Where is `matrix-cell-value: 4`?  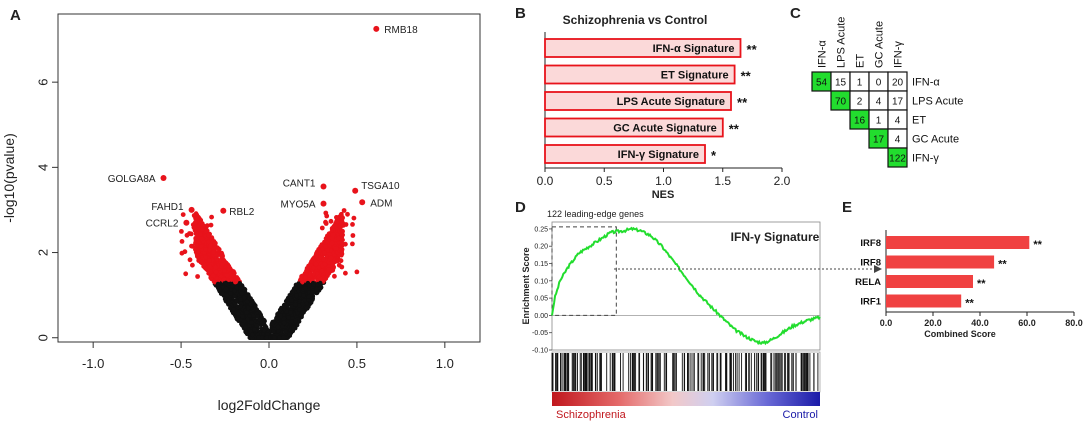
matrix-cell-value: 4 is located at coordinates (898, 121).